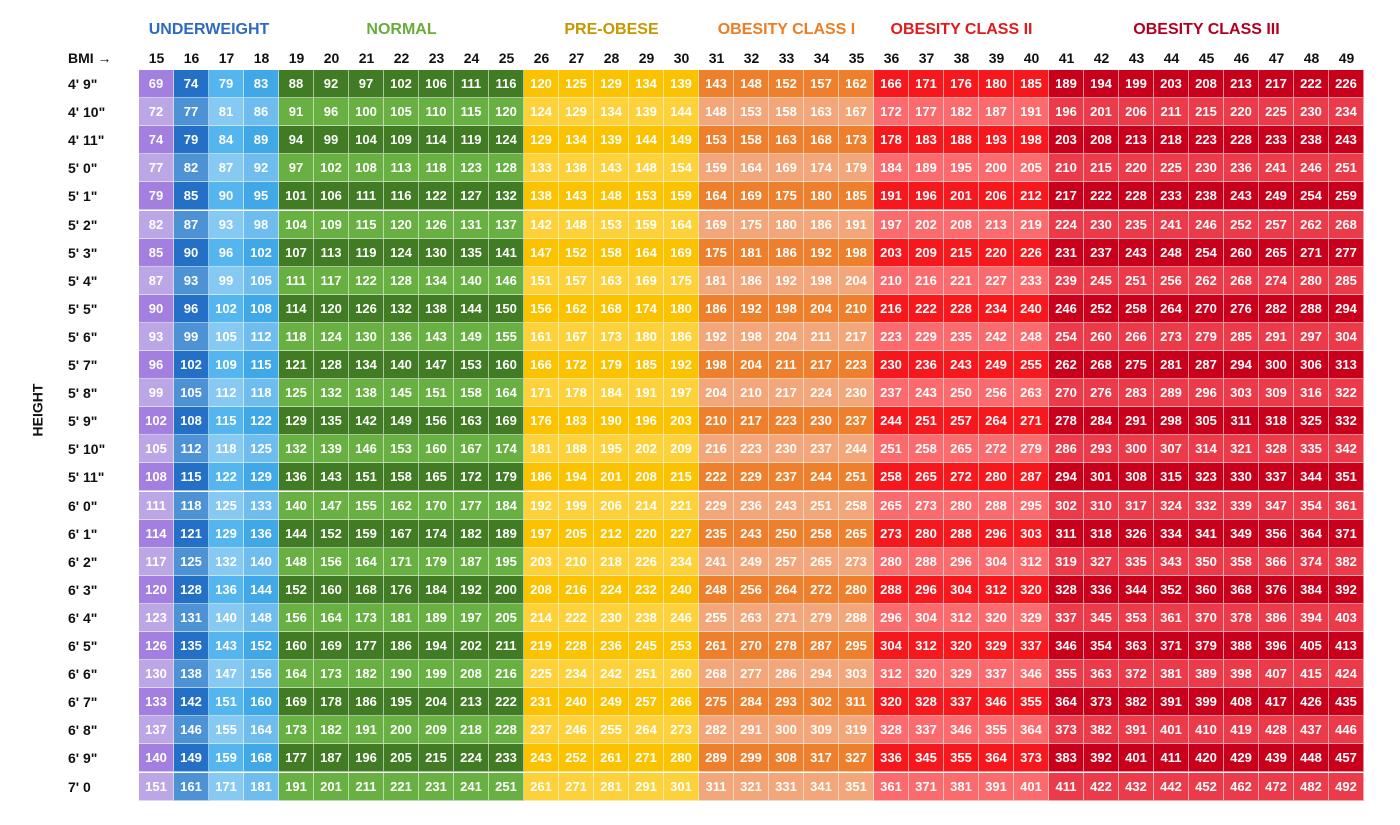  Describe the element at coordinates (1031, 393) in the screenshot. I see `weight-cell: 263` at that location.